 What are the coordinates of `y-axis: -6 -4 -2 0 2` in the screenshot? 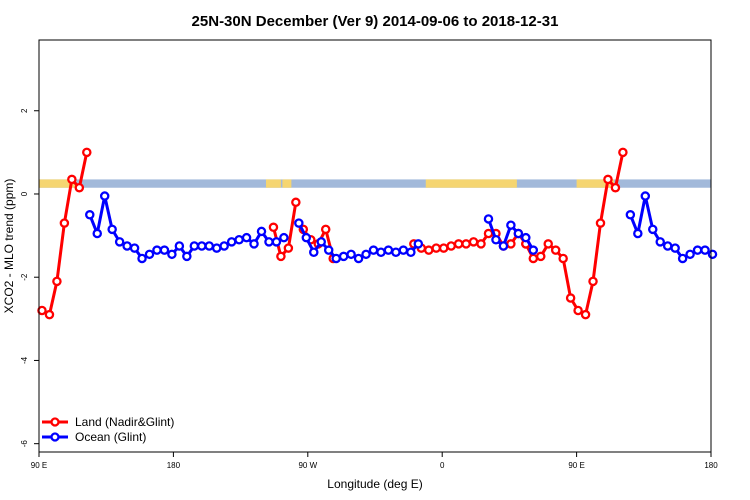 It's located at (29, 277).